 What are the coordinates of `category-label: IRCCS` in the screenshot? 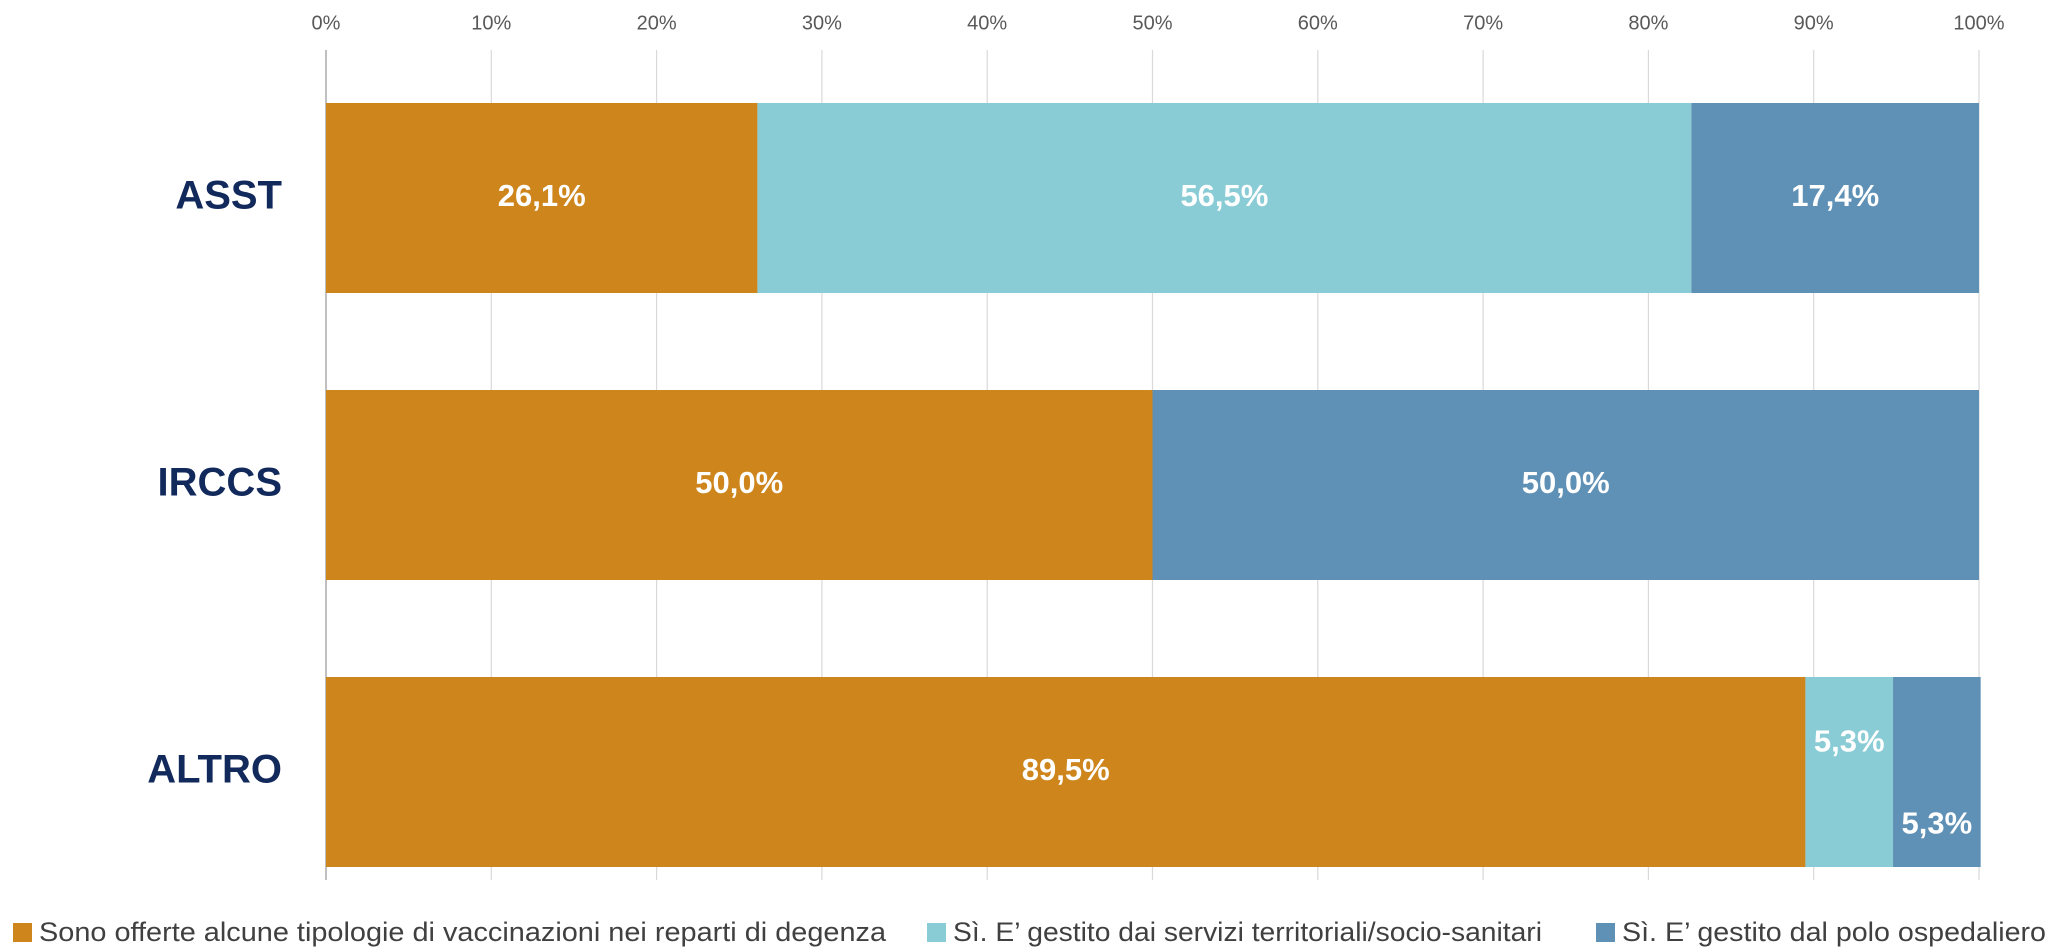 It's located at (220, 483).